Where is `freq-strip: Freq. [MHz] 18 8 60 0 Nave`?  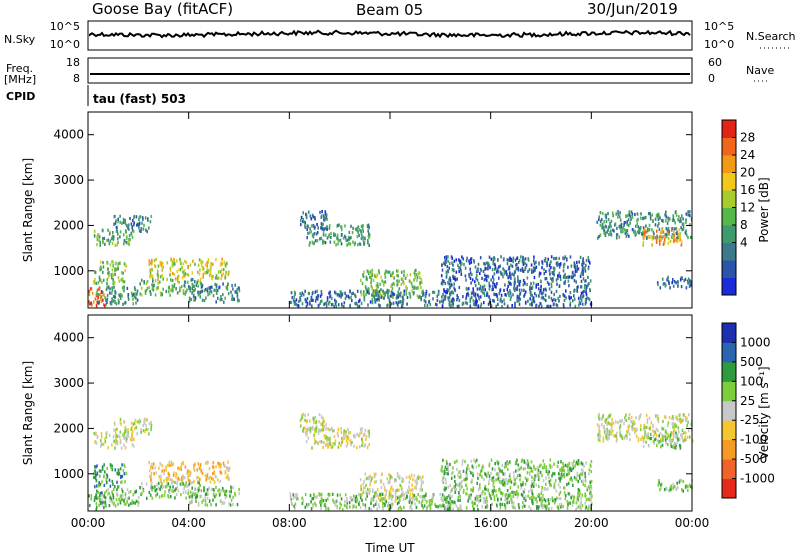 freq-strip: Freq. [MHz] 18 8 60 0 Nave is located at coordinates (389, 71).